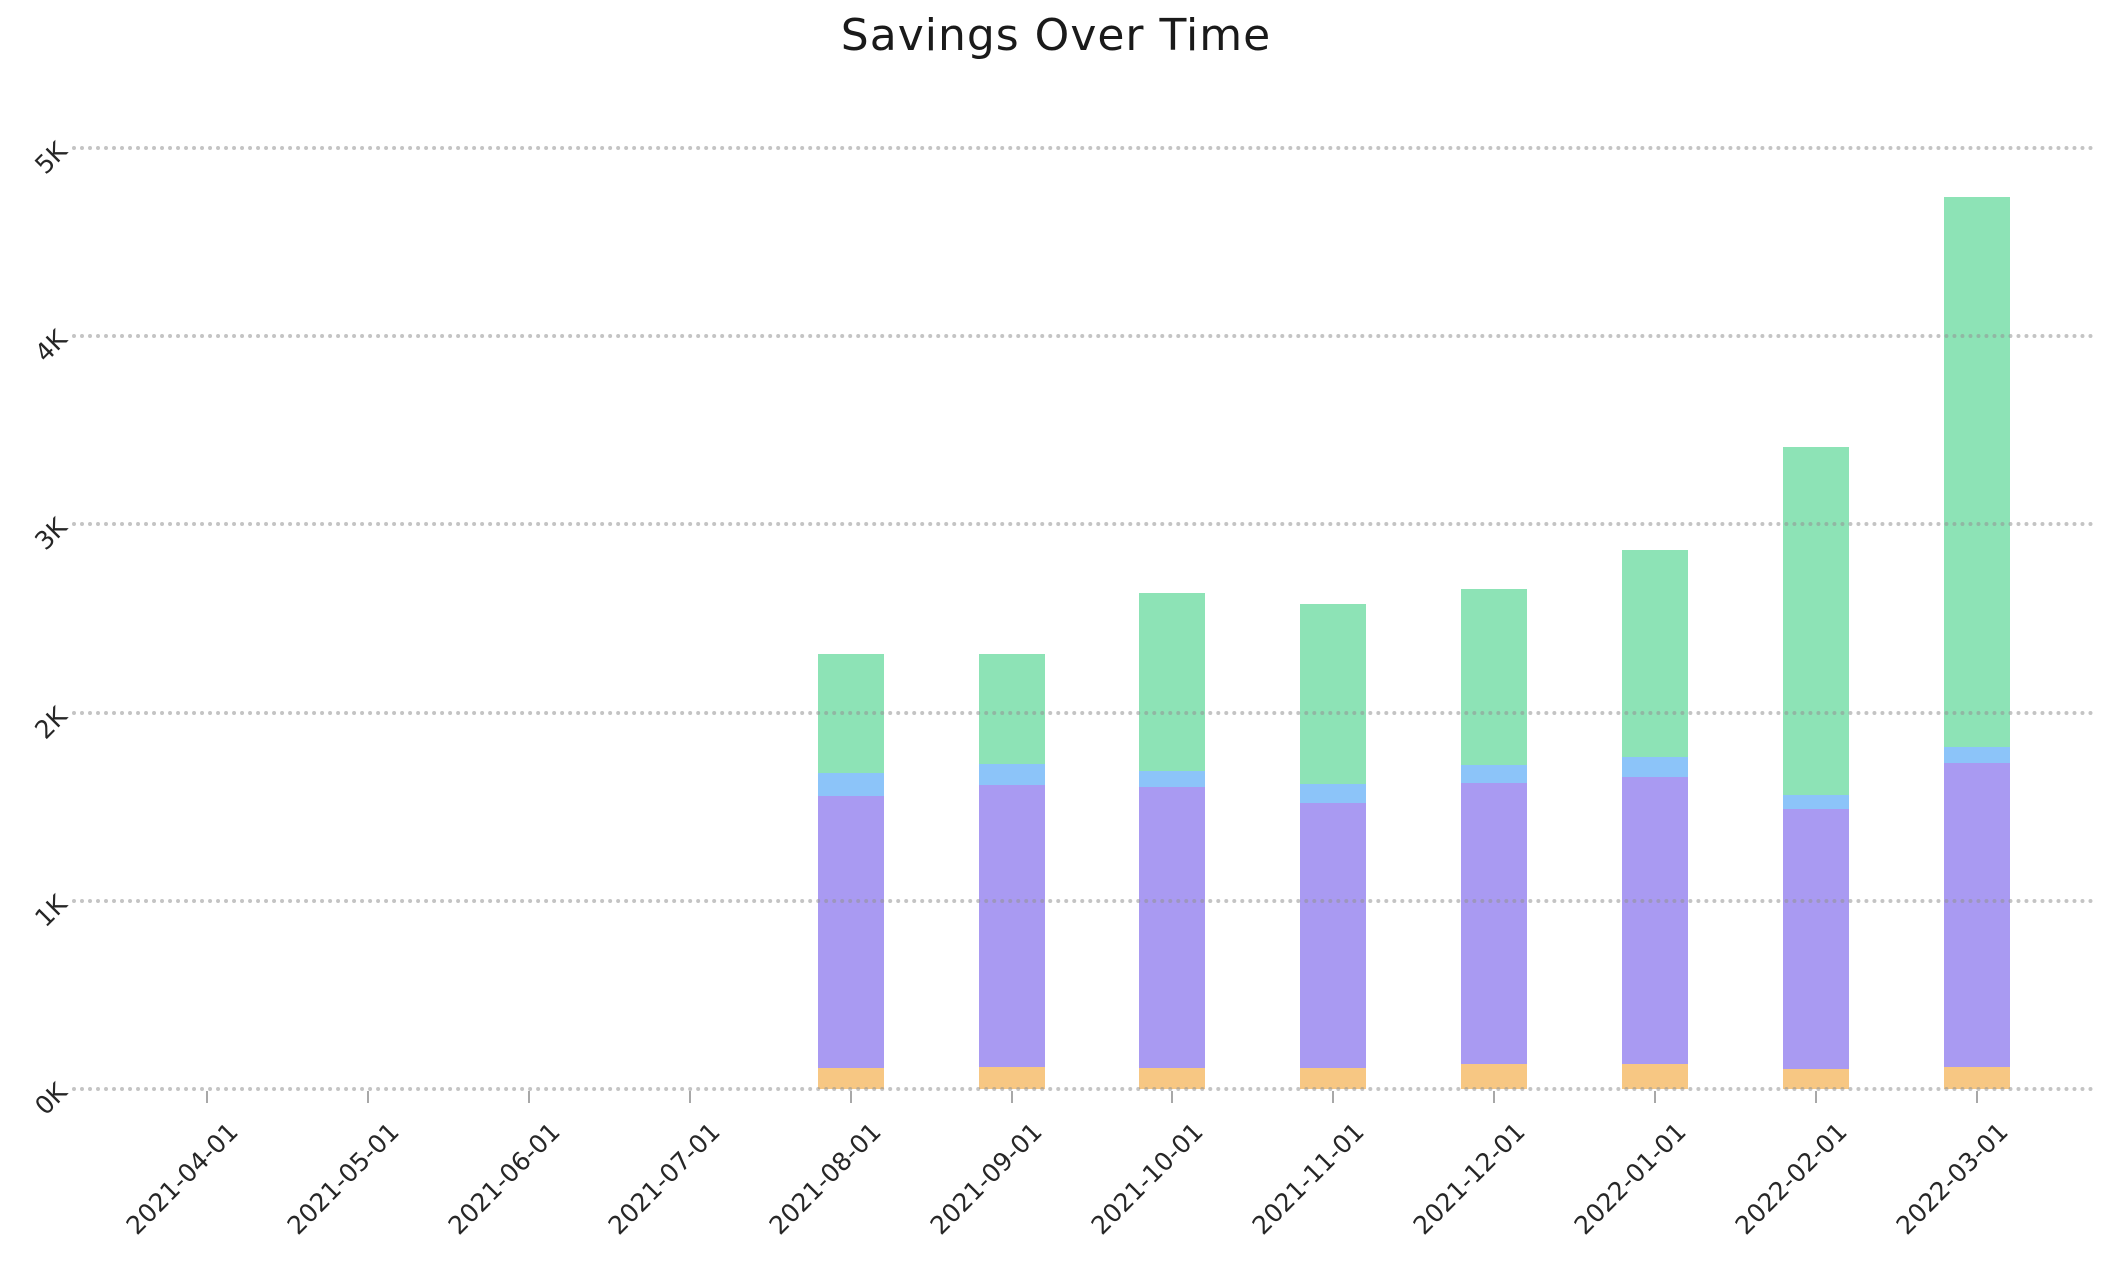  What do you see at coordinates (1469, 1179) in the screenshot?
I see `x-tick-label: 2021-12-01` at bounding box center [1469, 1179].